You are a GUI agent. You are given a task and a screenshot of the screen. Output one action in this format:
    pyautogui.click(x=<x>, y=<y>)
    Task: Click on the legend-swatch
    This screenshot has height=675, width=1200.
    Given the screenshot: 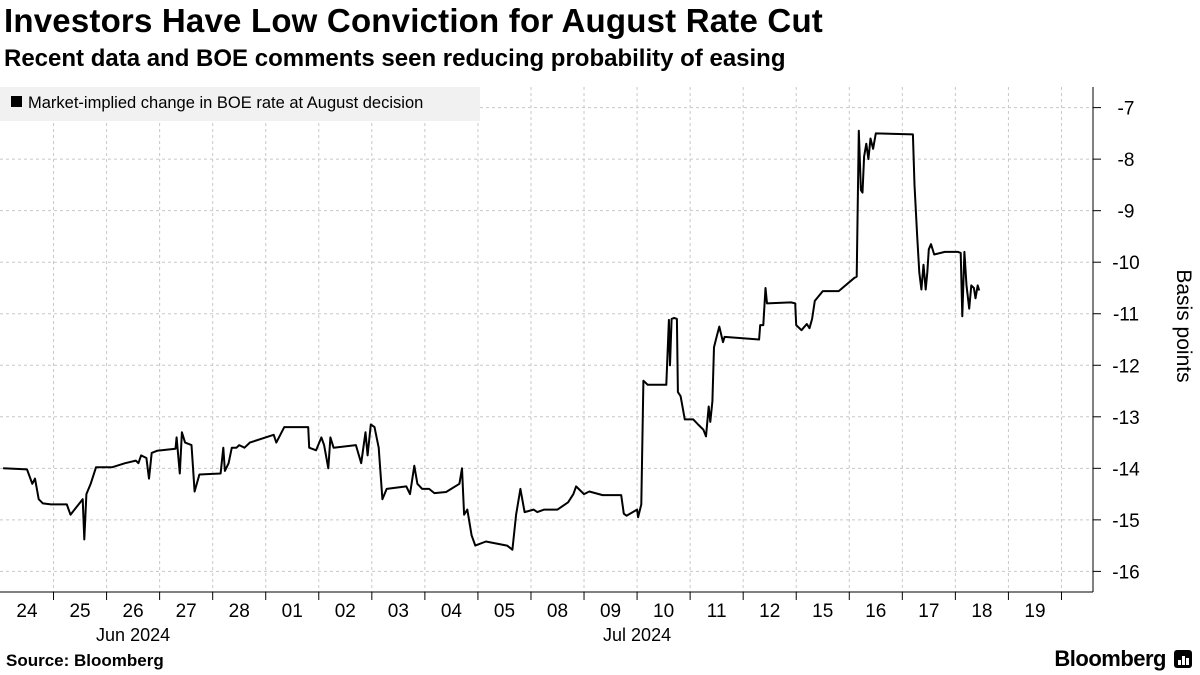 What is the action you would take?
    pyautogui.click(x=16, y=101)
    